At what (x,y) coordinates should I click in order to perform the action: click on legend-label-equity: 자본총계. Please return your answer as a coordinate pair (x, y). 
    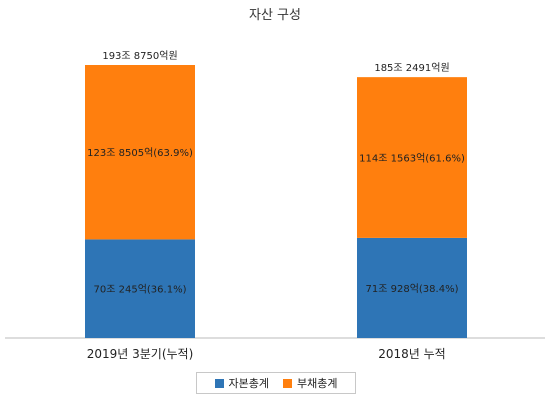
    Looking at the image, I should click on (248, 383).